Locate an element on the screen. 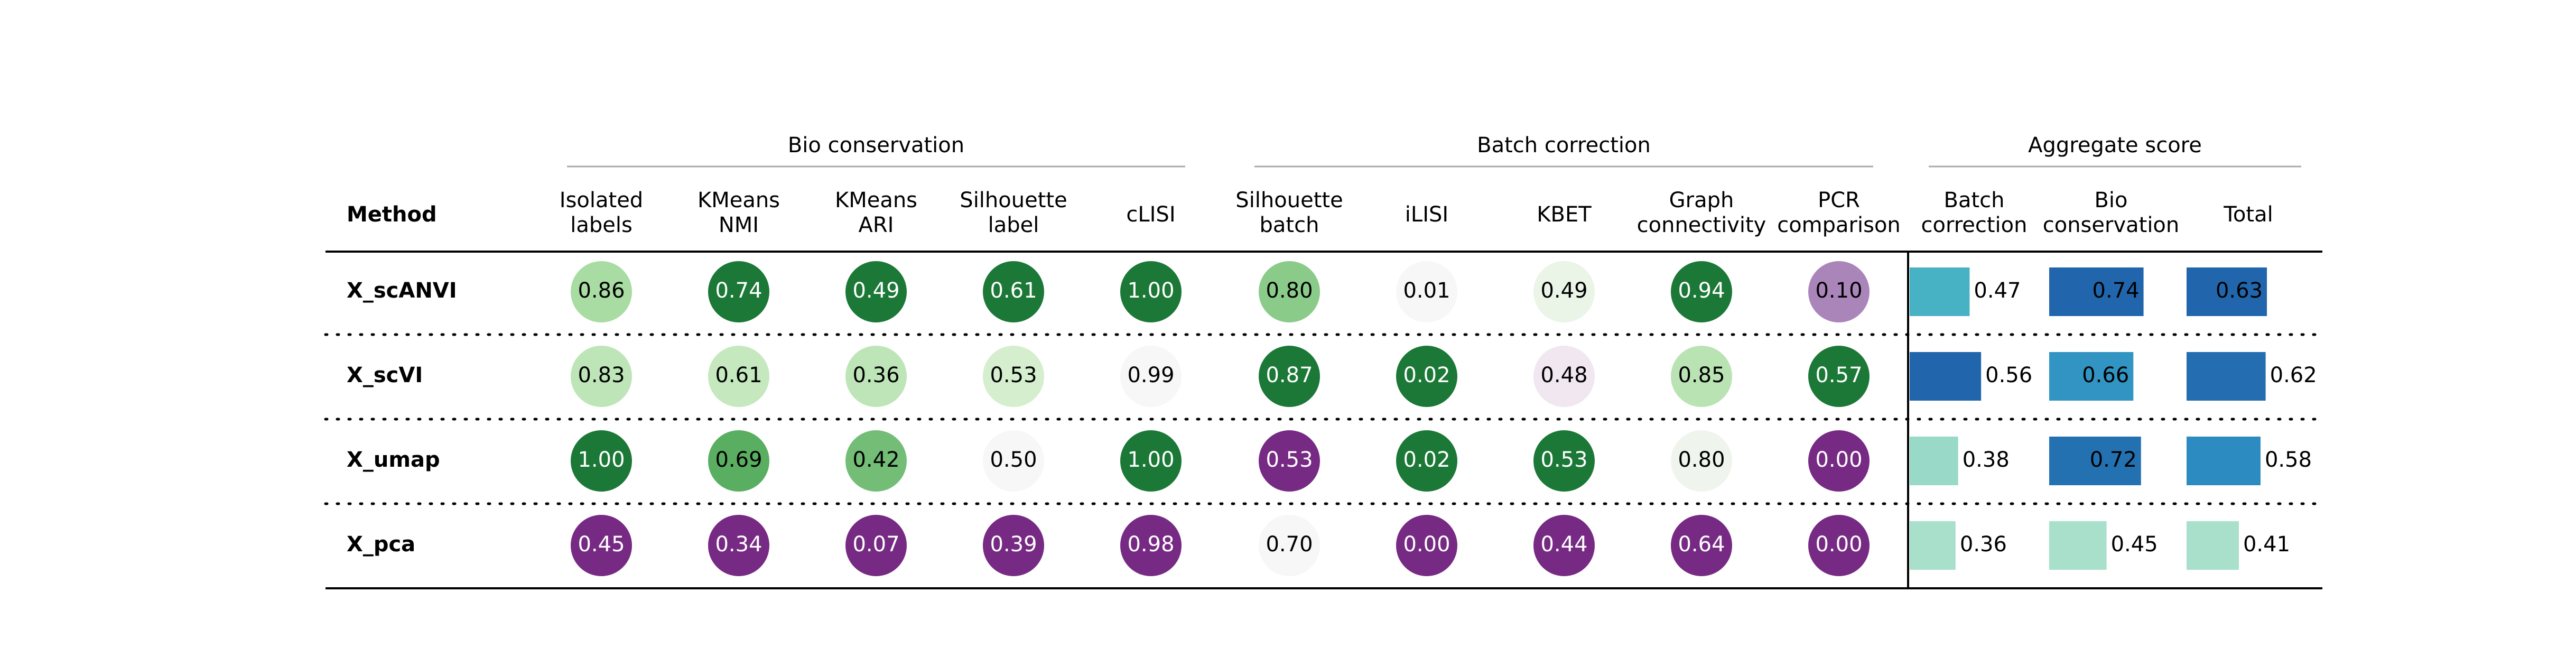 This screenshot has width=2576, height=666. score-label: 0.44 is located at coordinates (1563, 544).